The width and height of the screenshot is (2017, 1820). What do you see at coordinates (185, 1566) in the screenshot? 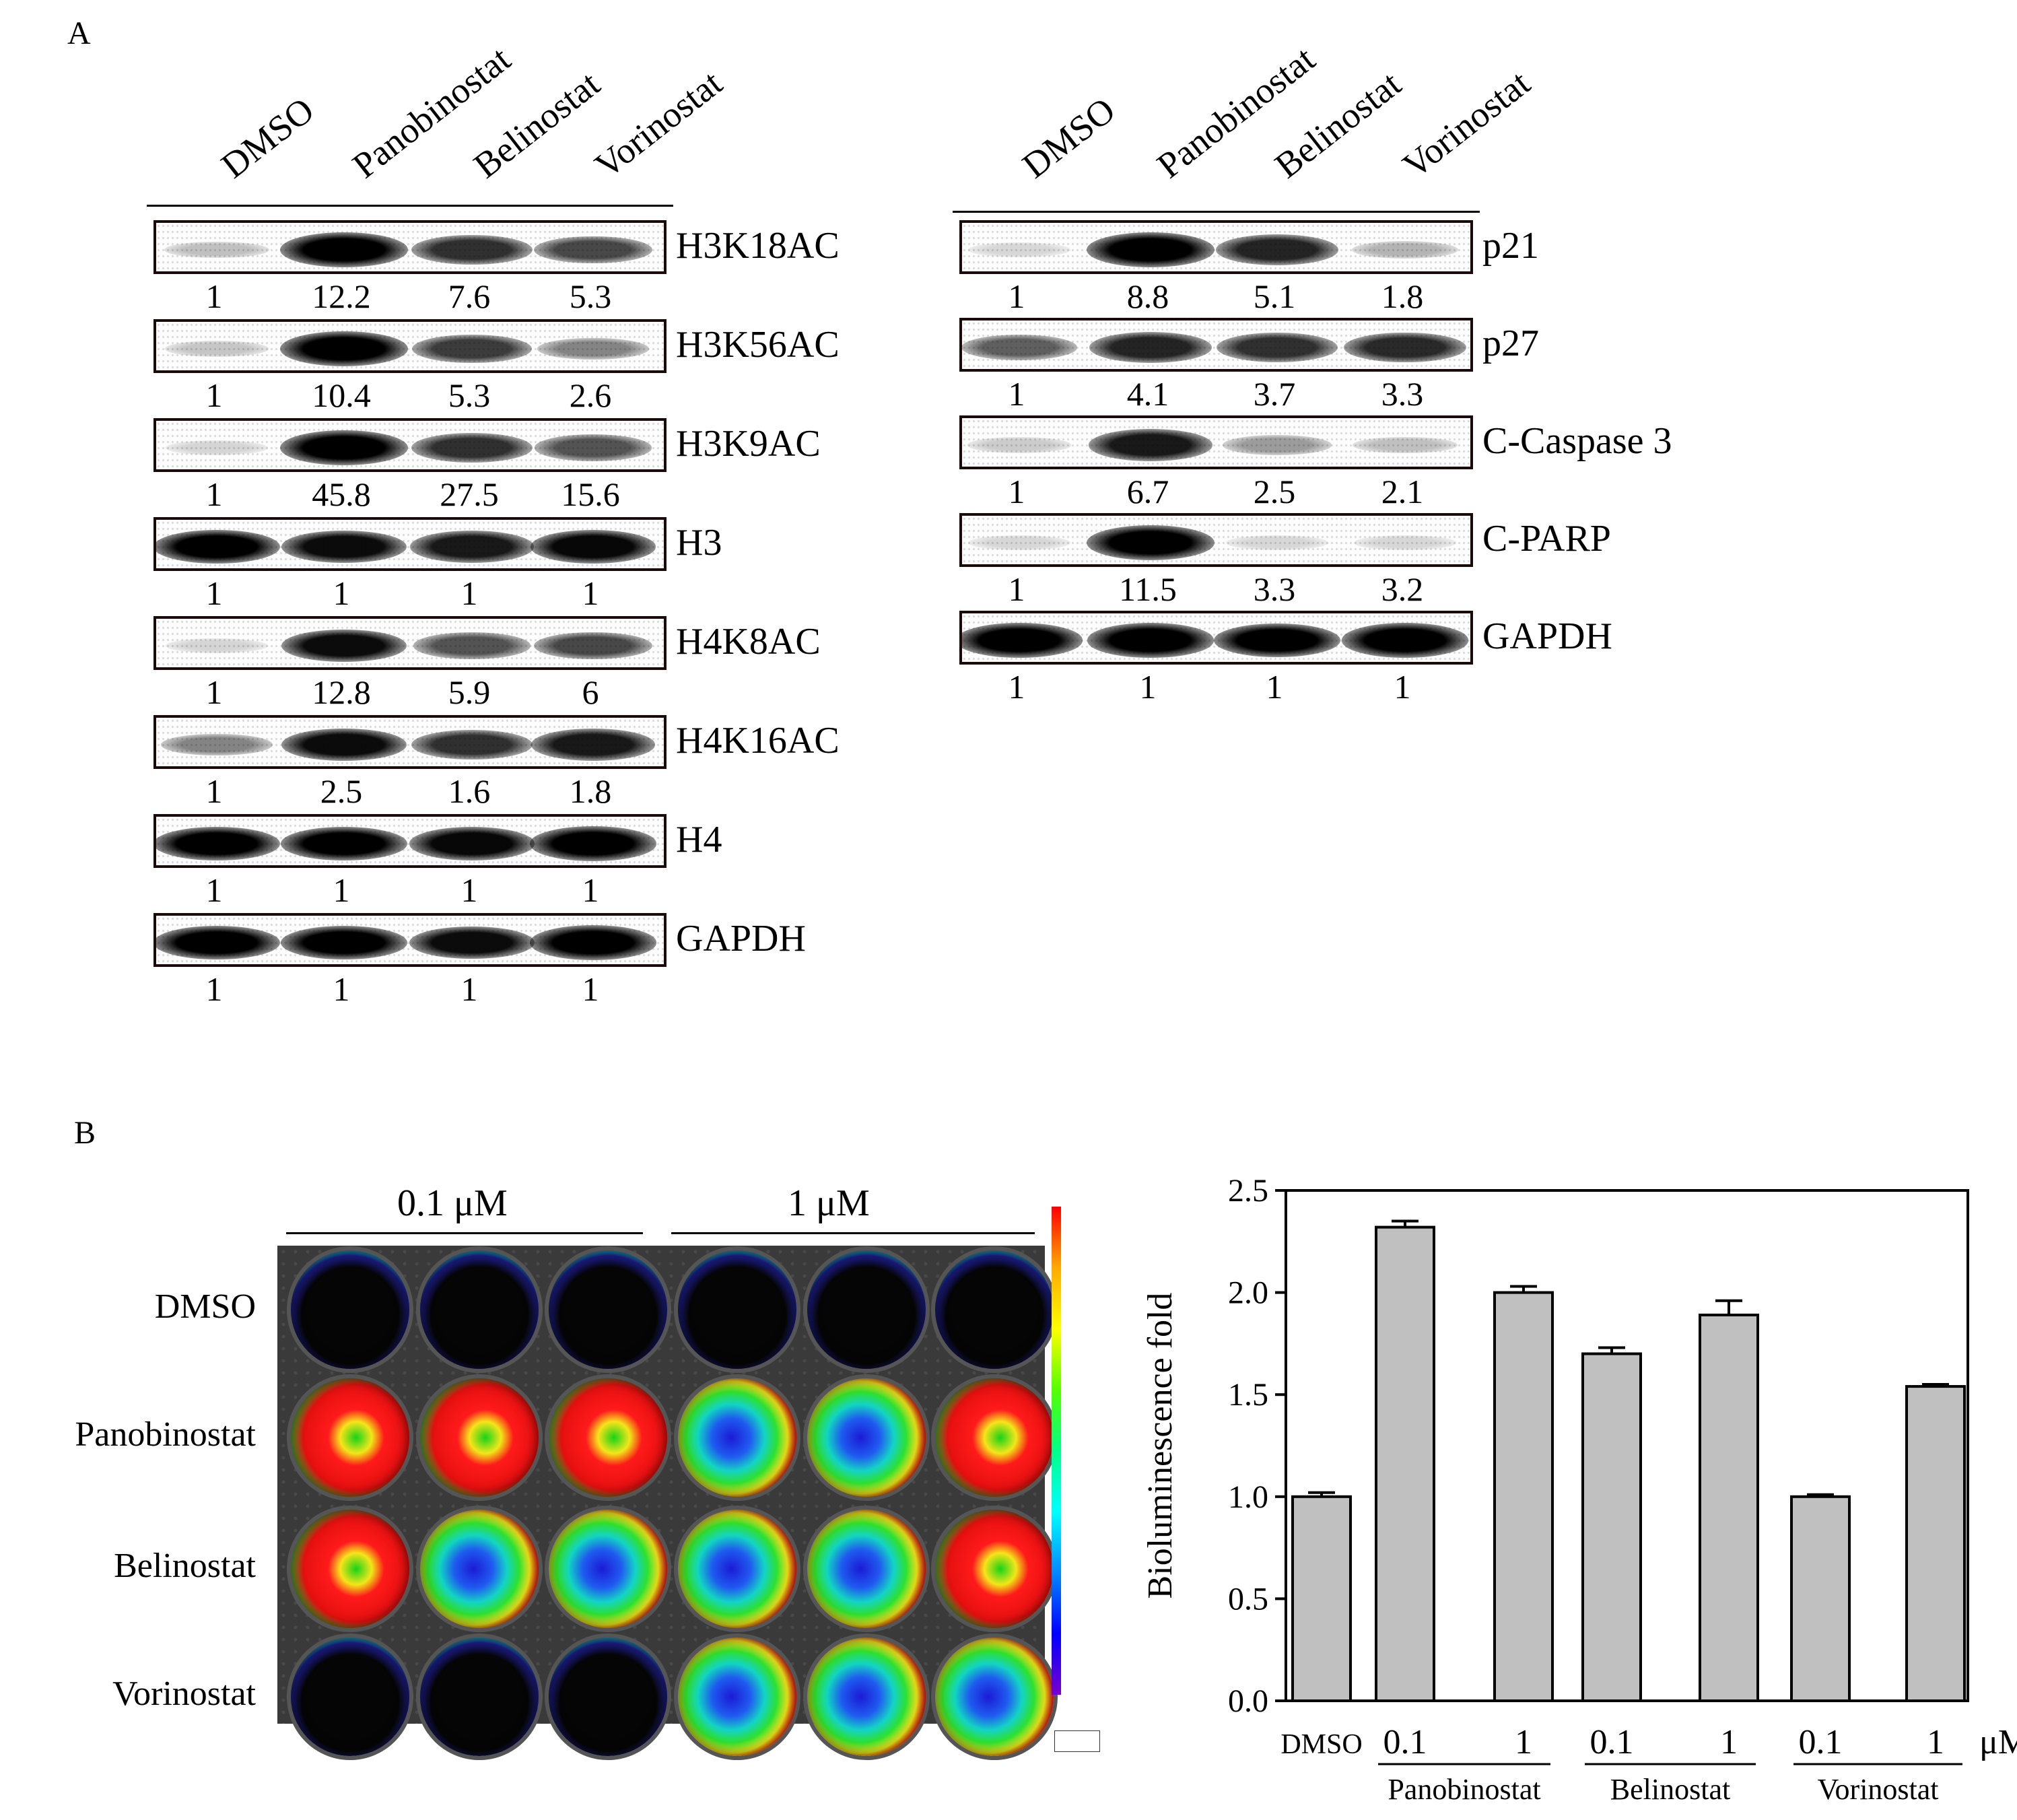
I see `plate-row-label-belinostat: Belinostat` at bounding box center [185, 1566].